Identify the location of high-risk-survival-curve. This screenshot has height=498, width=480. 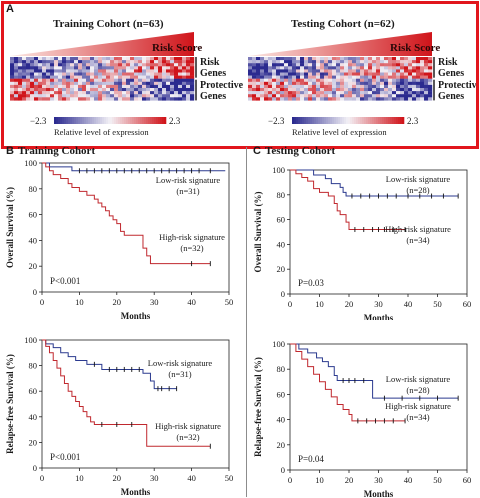
(348, 382).